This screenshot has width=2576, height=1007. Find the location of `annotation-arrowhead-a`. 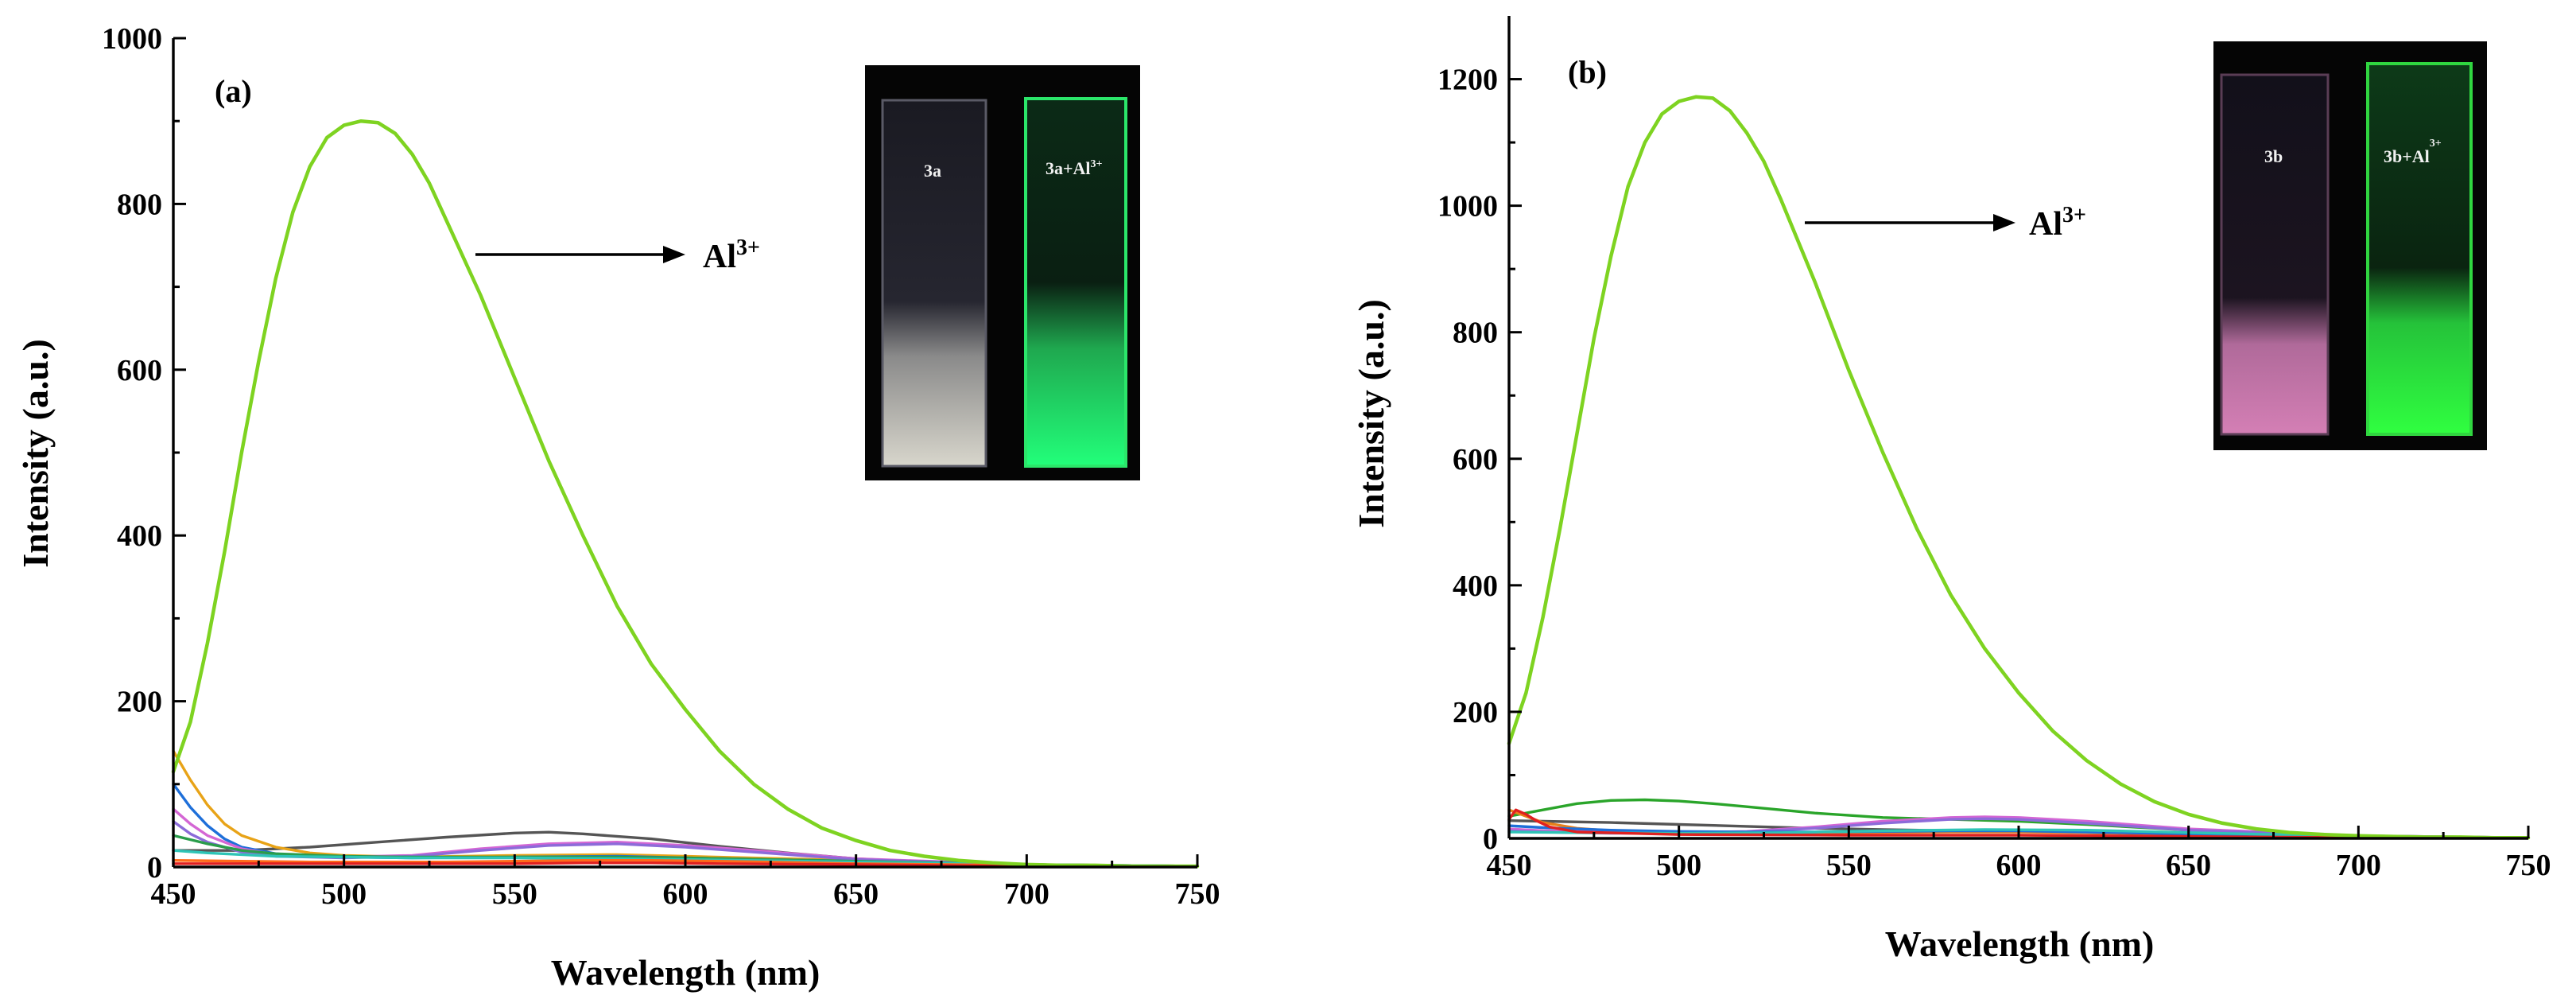

annotation-arrowhead-a is located at coordinates (674, 254).